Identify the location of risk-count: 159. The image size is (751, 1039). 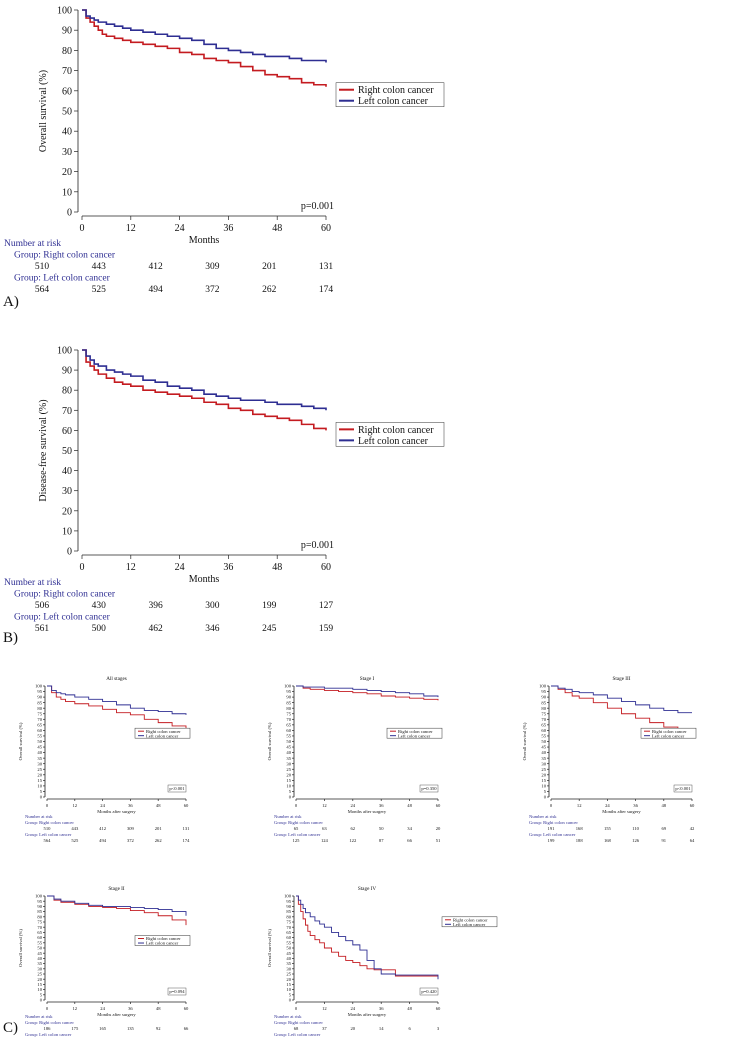
(326, 629).